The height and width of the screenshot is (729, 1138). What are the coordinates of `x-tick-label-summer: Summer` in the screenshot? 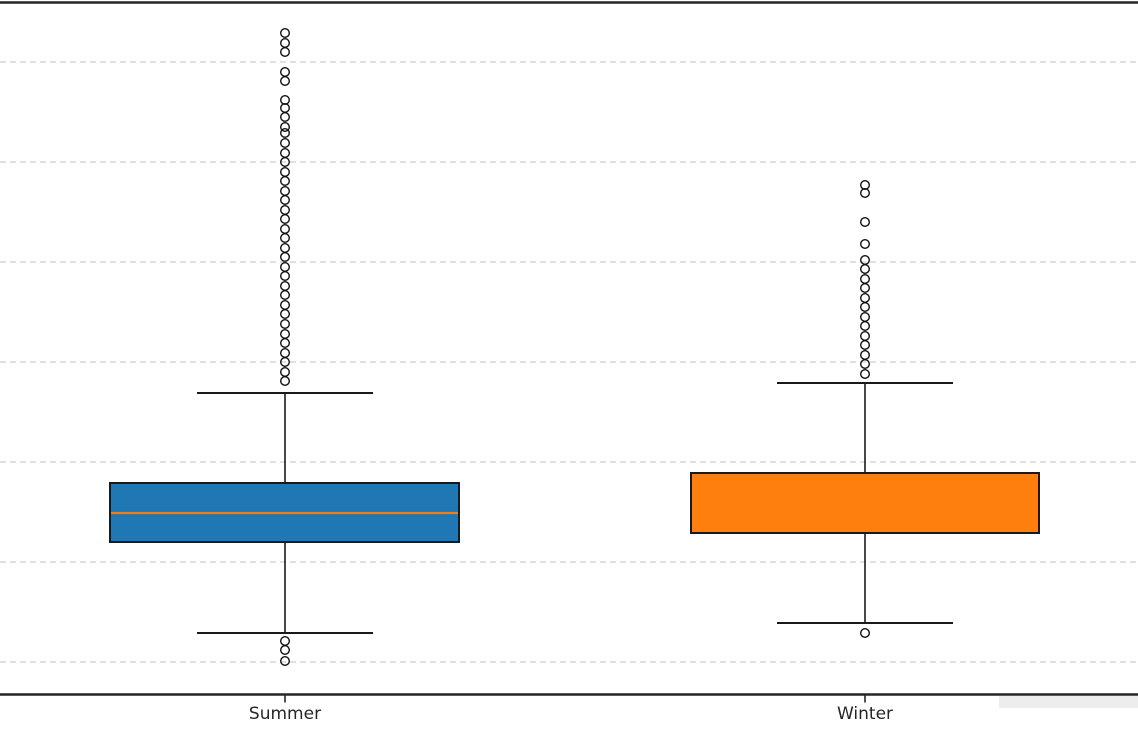 It's located at (285, 714).